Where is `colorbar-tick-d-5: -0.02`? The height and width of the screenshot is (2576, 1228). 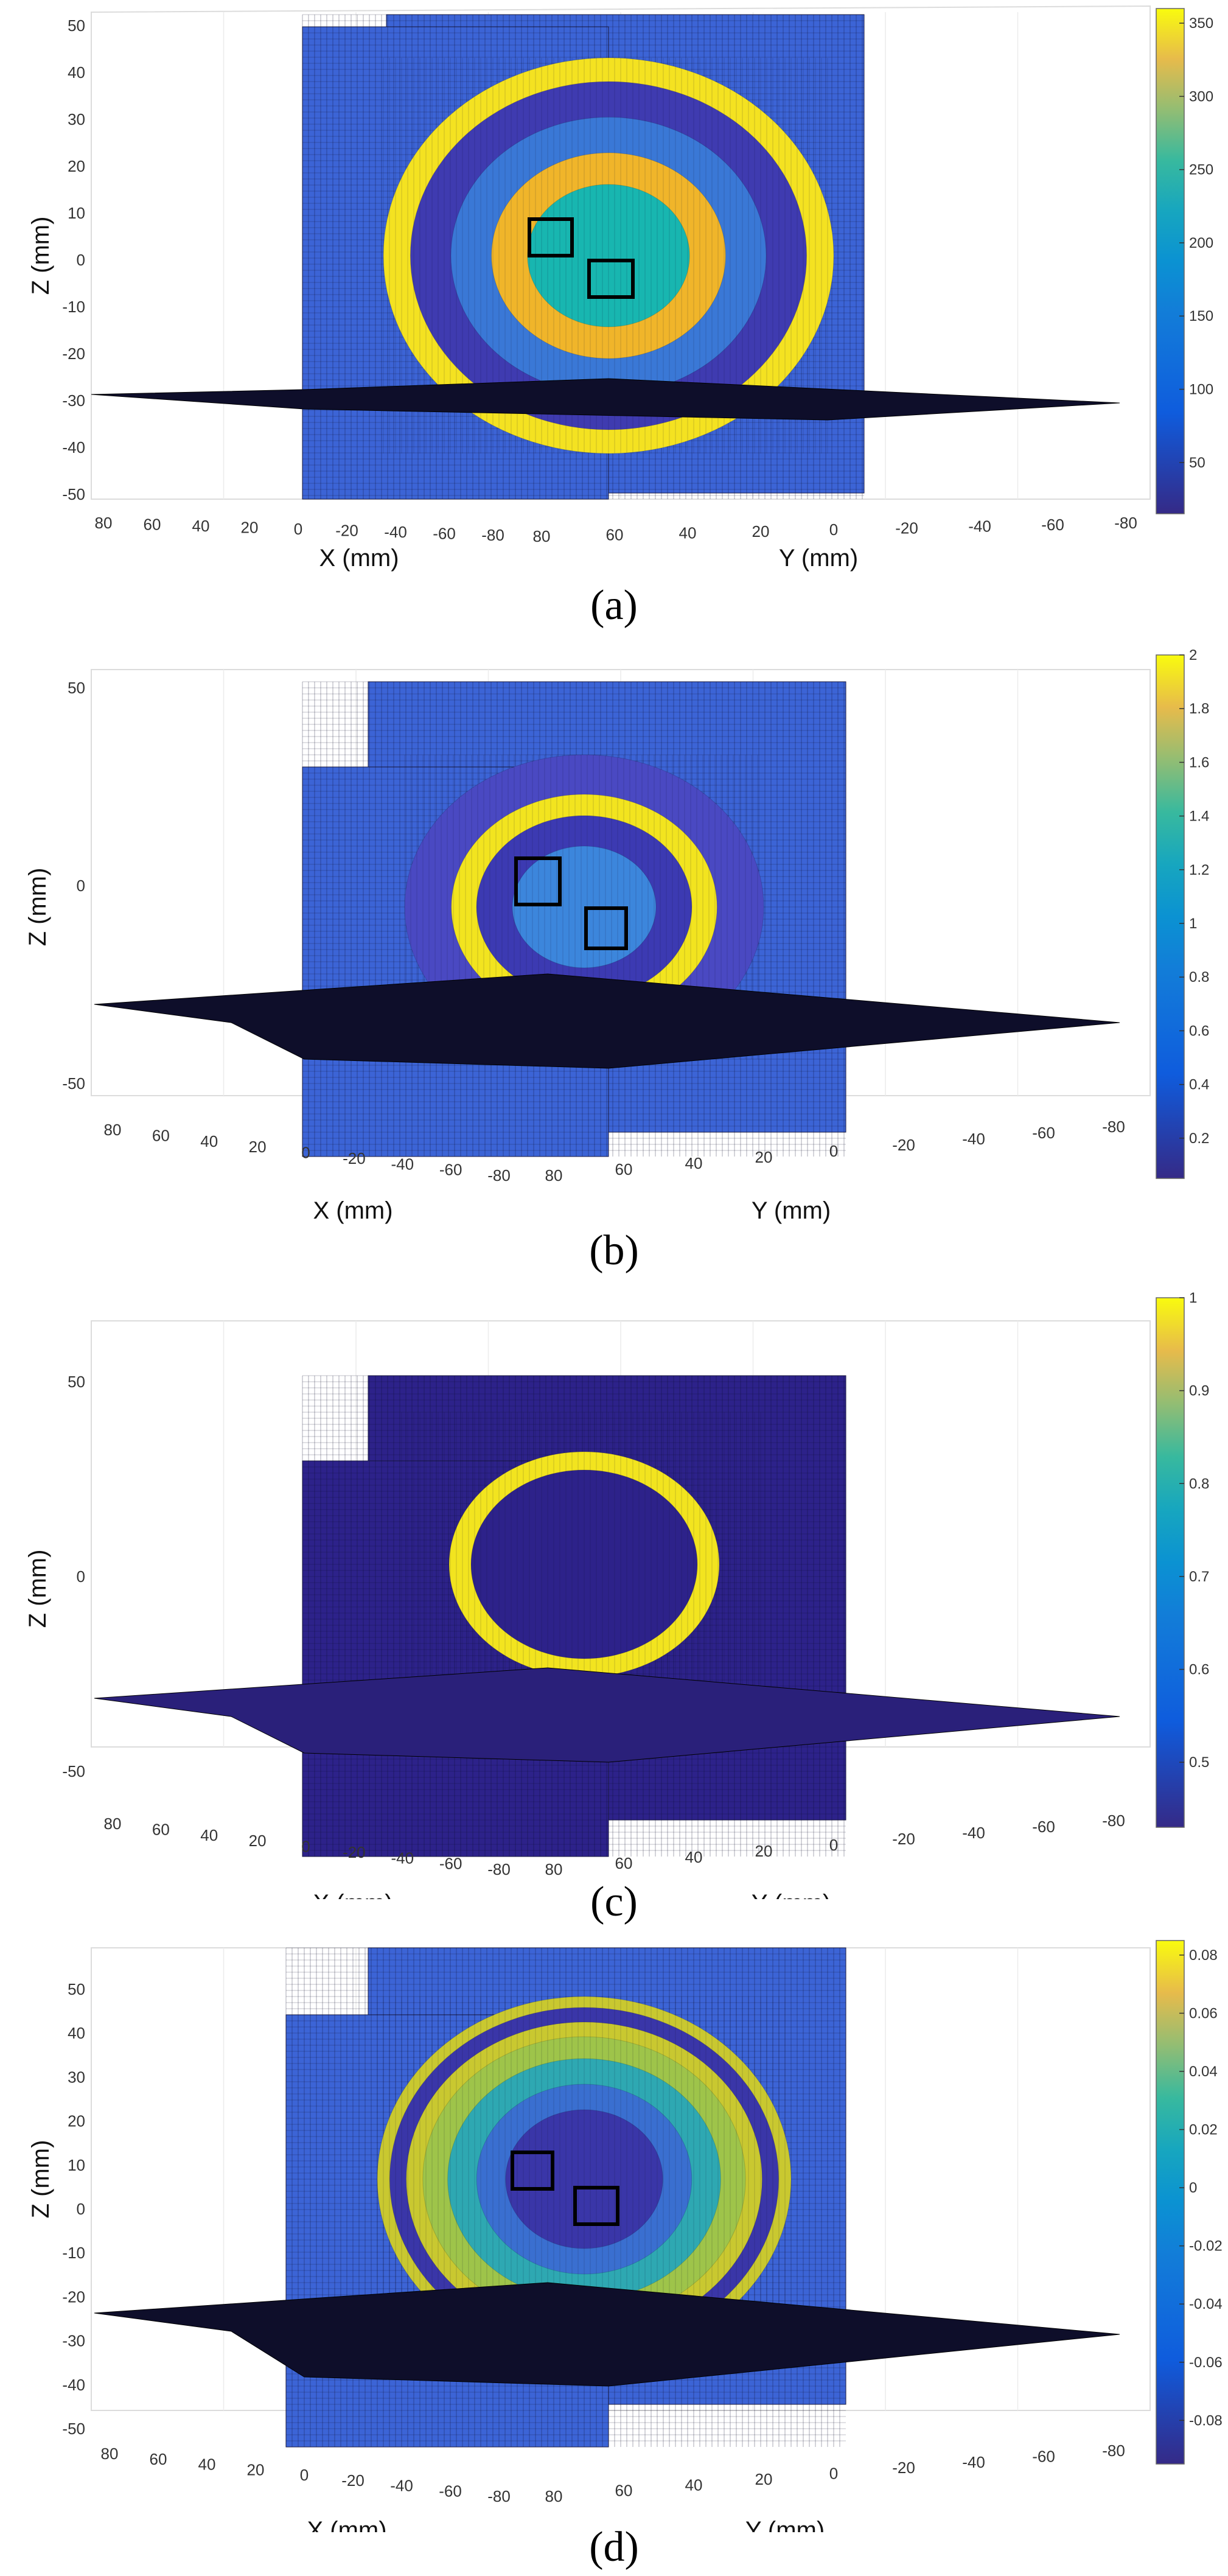
colorbar-tick-d-5: -0.02 is located at coordinates (1206, 2246).